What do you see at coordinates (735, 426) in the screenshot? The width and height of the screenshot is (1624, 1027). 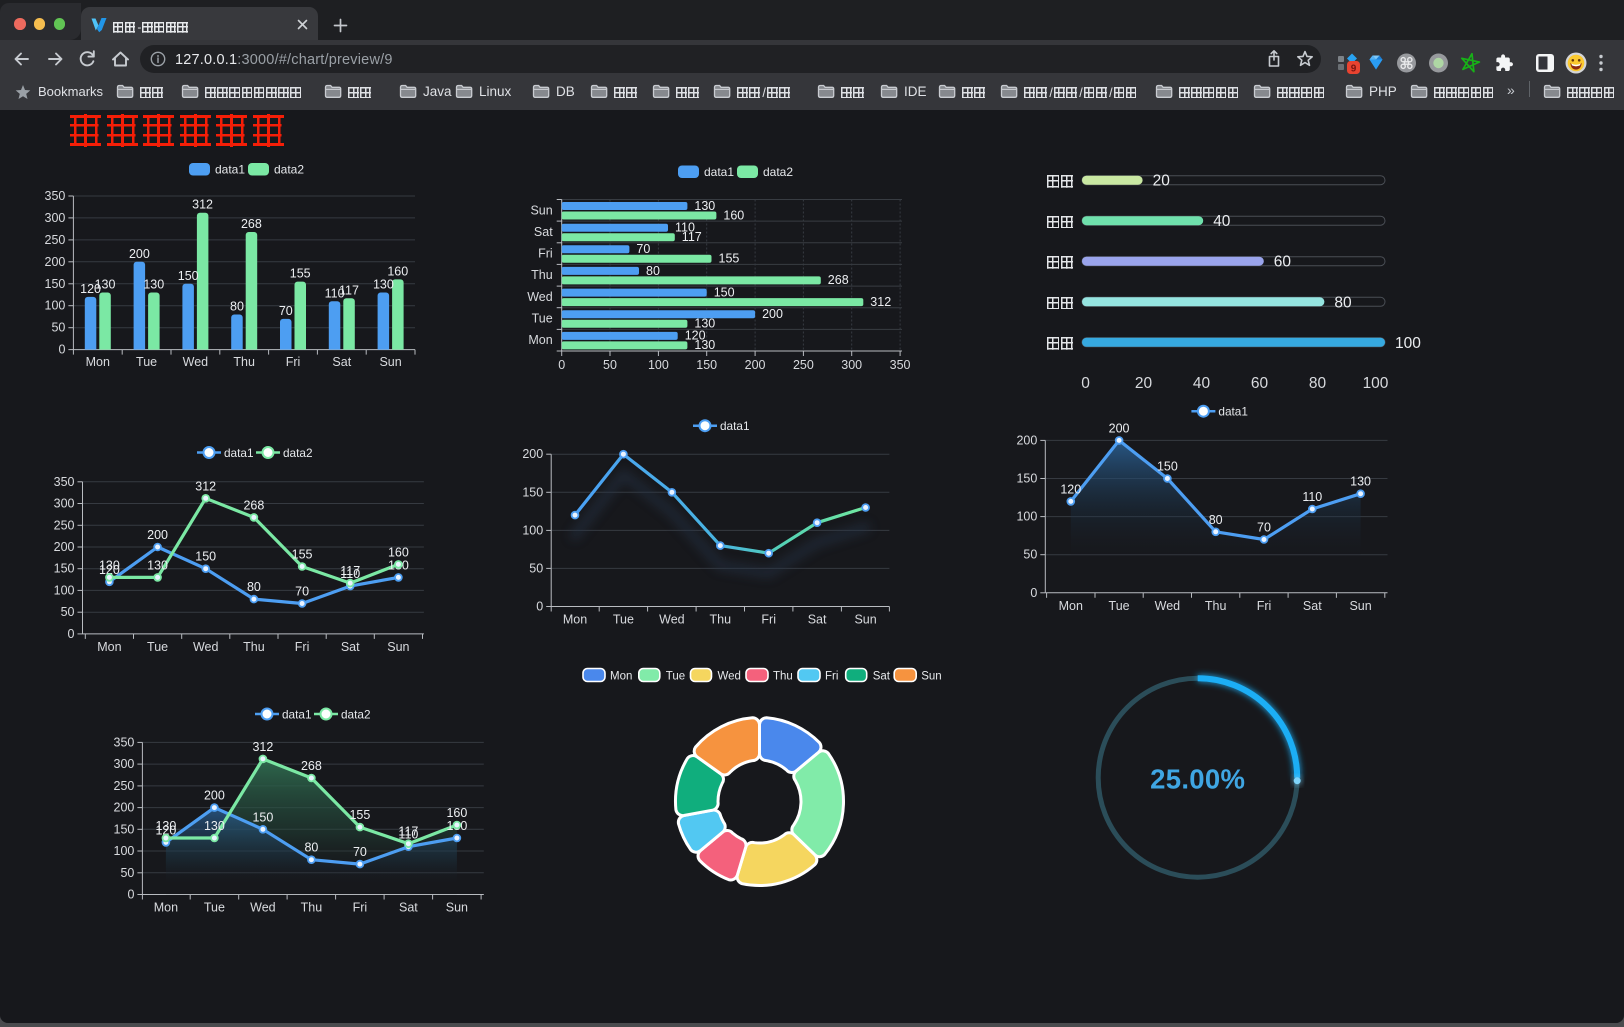 I see `svg-text: data1` at bounding box center [735, 426].